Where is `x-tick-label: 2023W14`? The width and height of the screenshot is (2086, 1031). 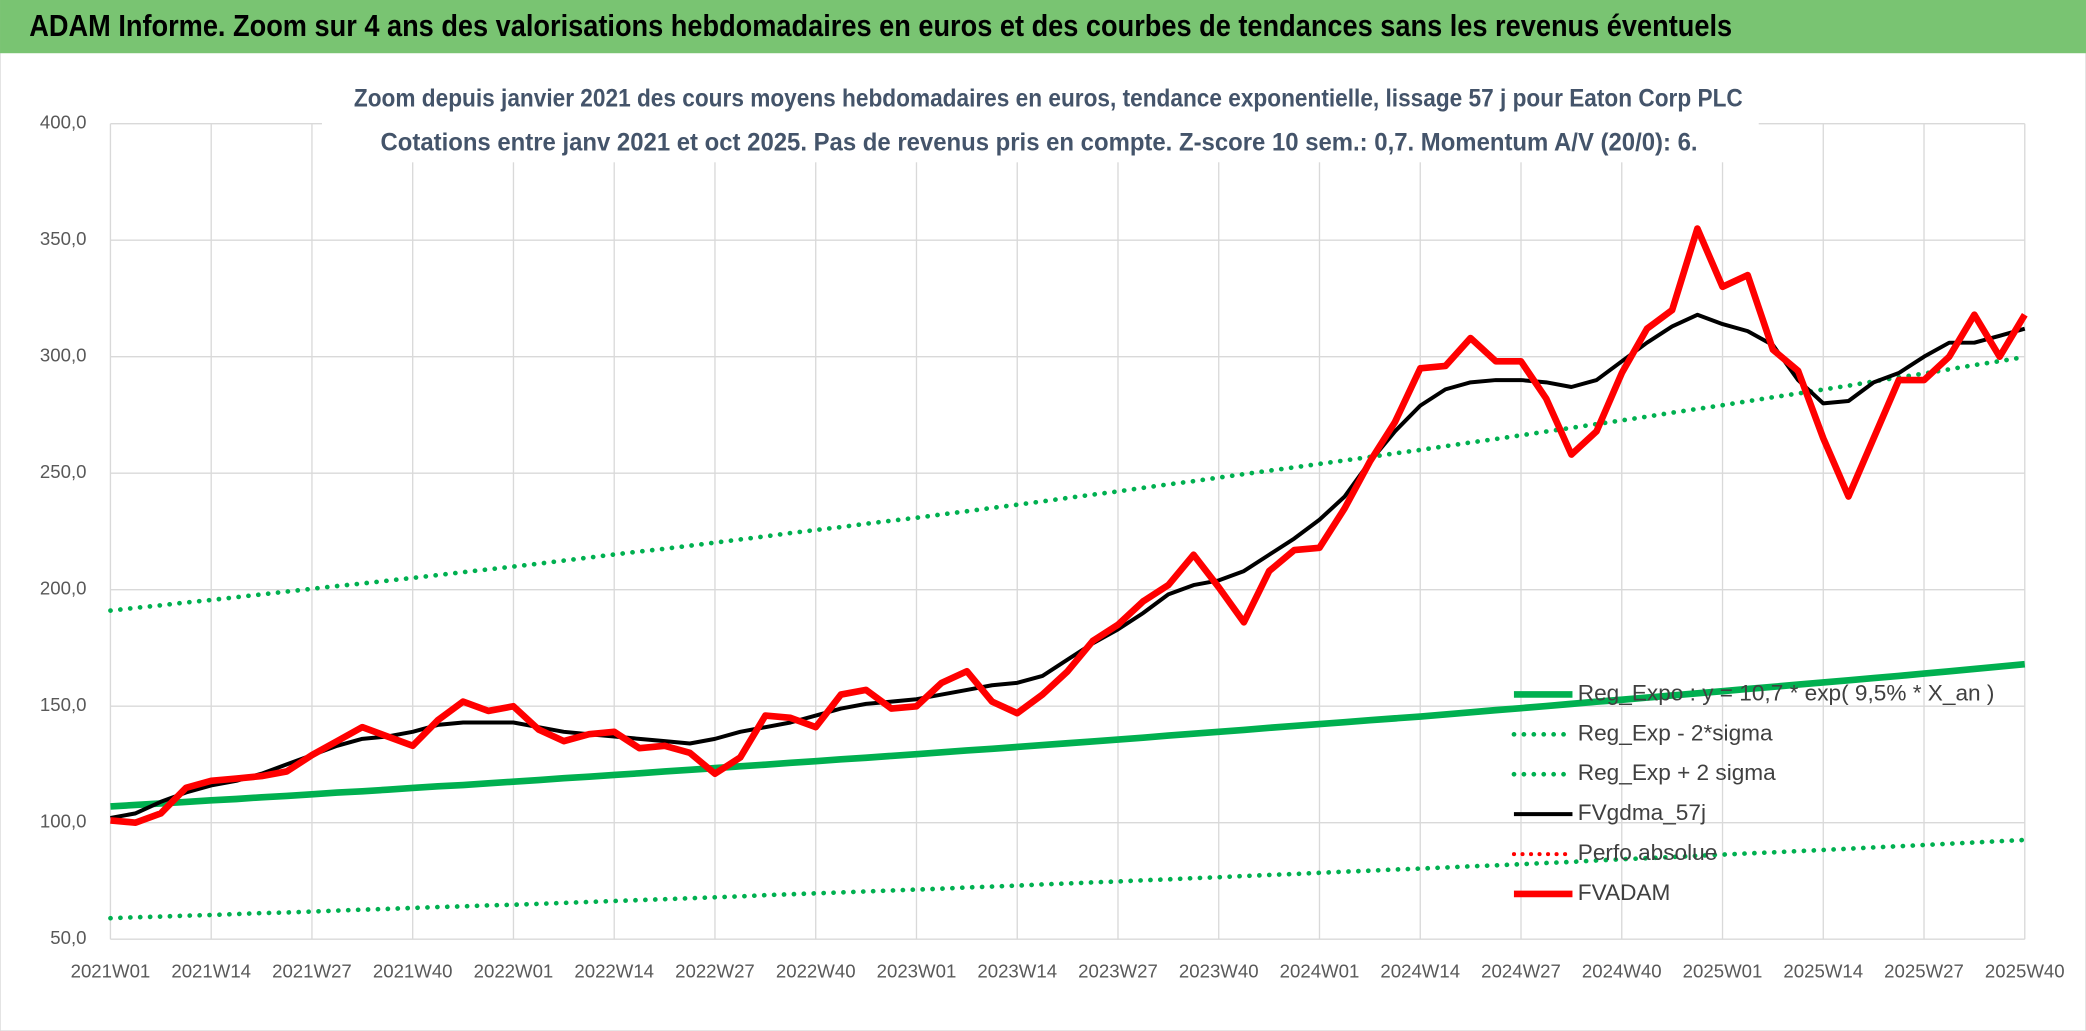
x-tick-label: 2023W14 is located at coordinates (1017, 970).